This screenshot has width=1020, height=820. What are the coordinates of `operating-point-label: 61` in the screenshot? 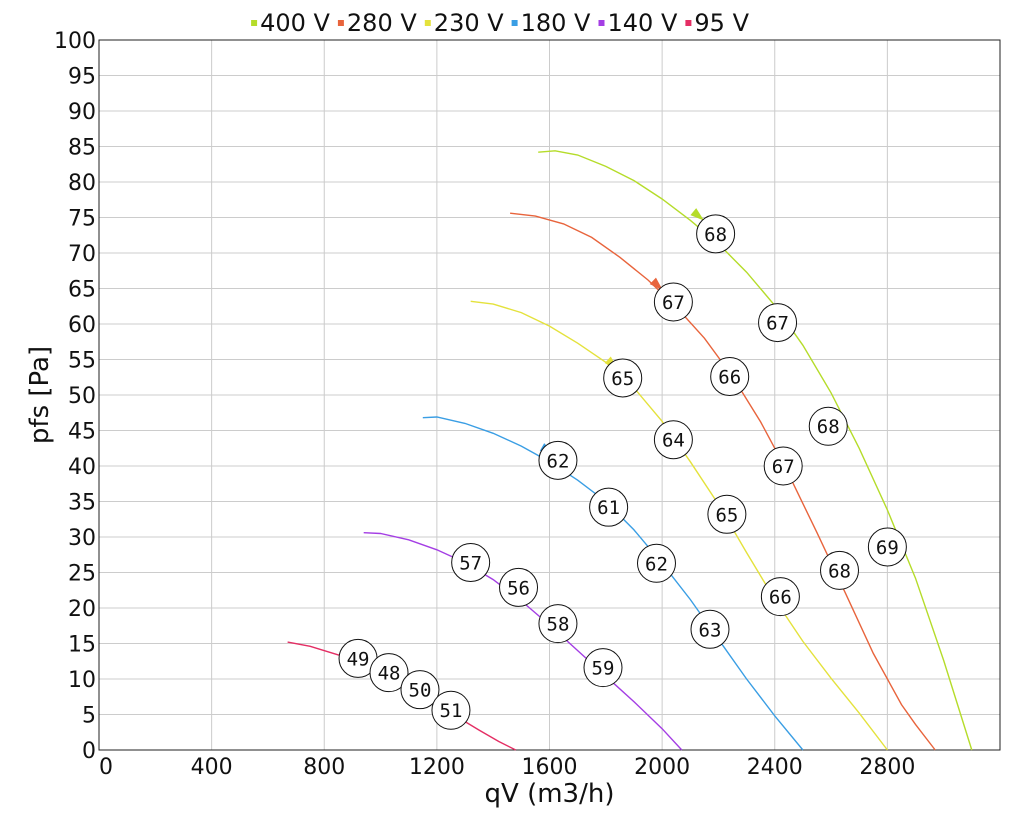 It's located at (608, 508).